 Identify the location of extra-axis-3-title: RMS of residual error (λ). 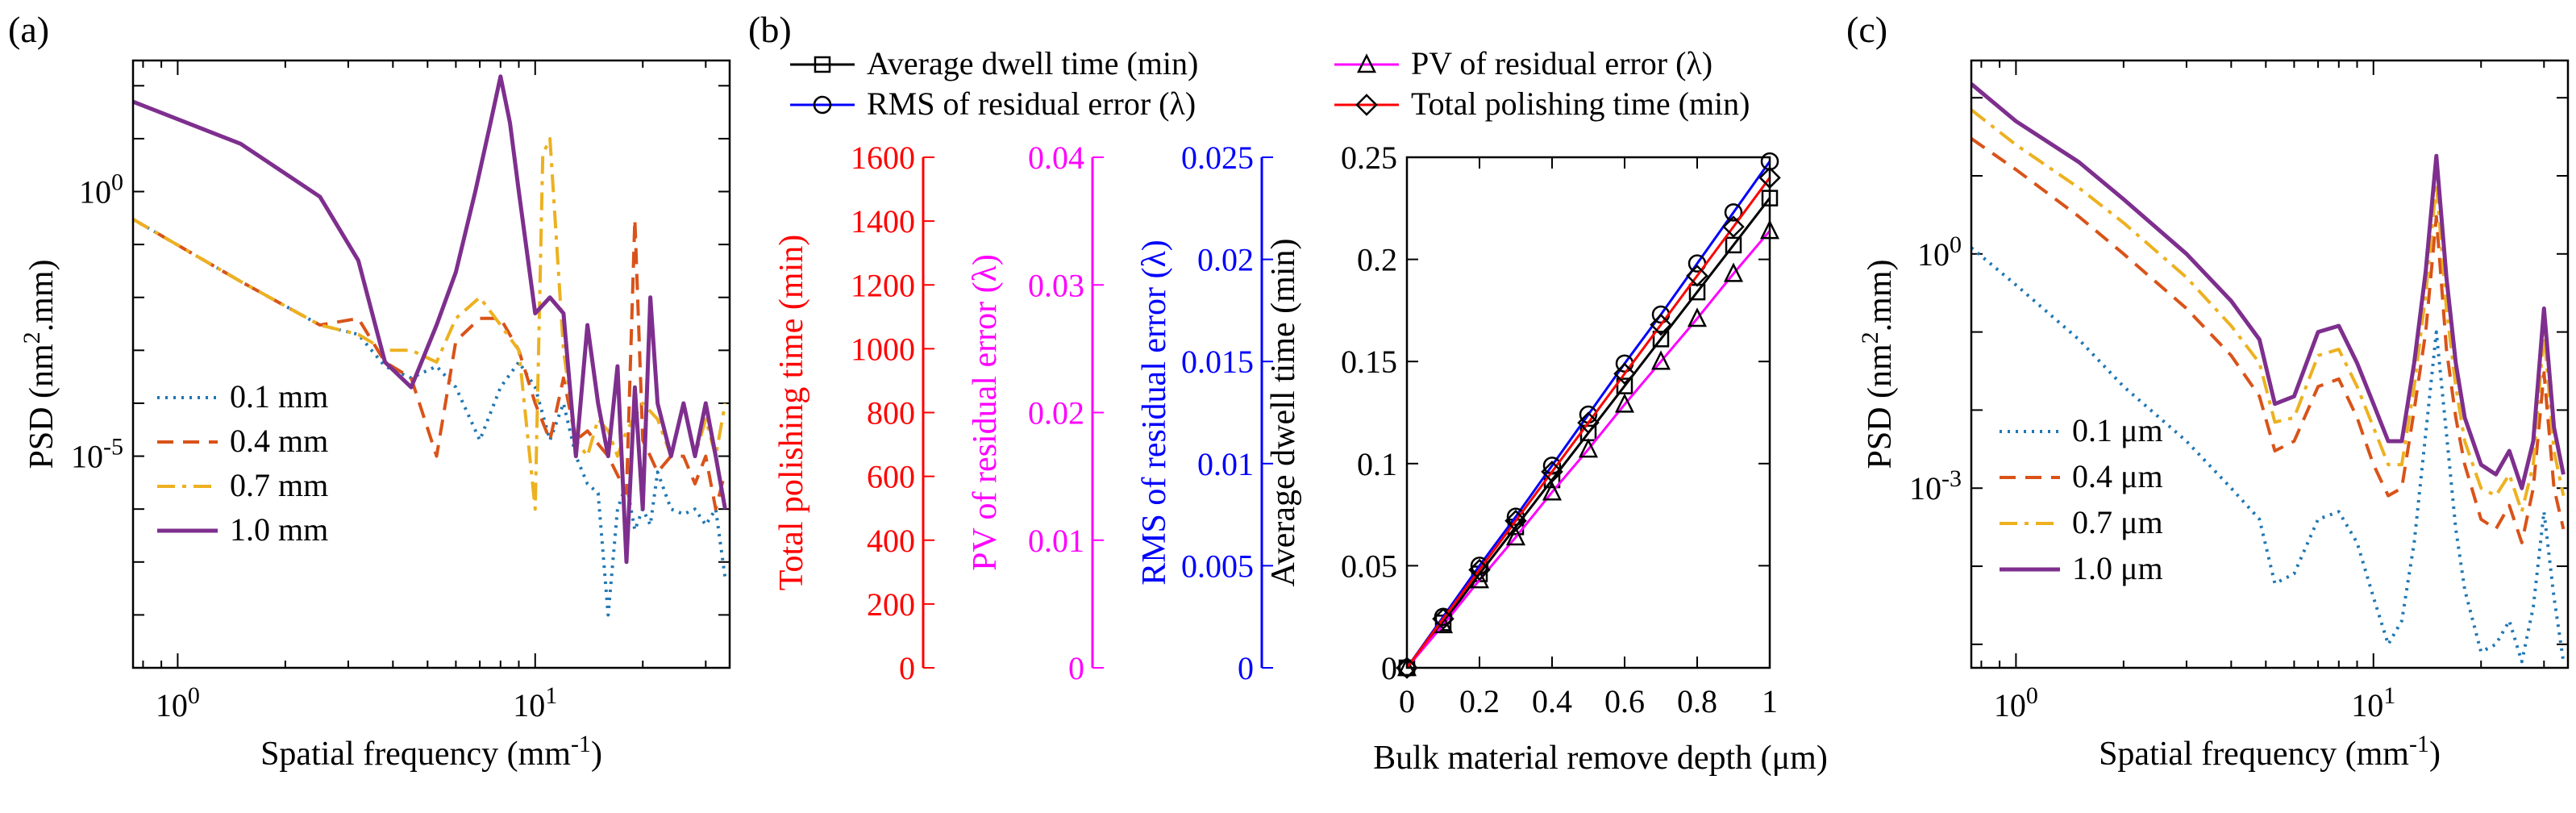
(1155, 413).